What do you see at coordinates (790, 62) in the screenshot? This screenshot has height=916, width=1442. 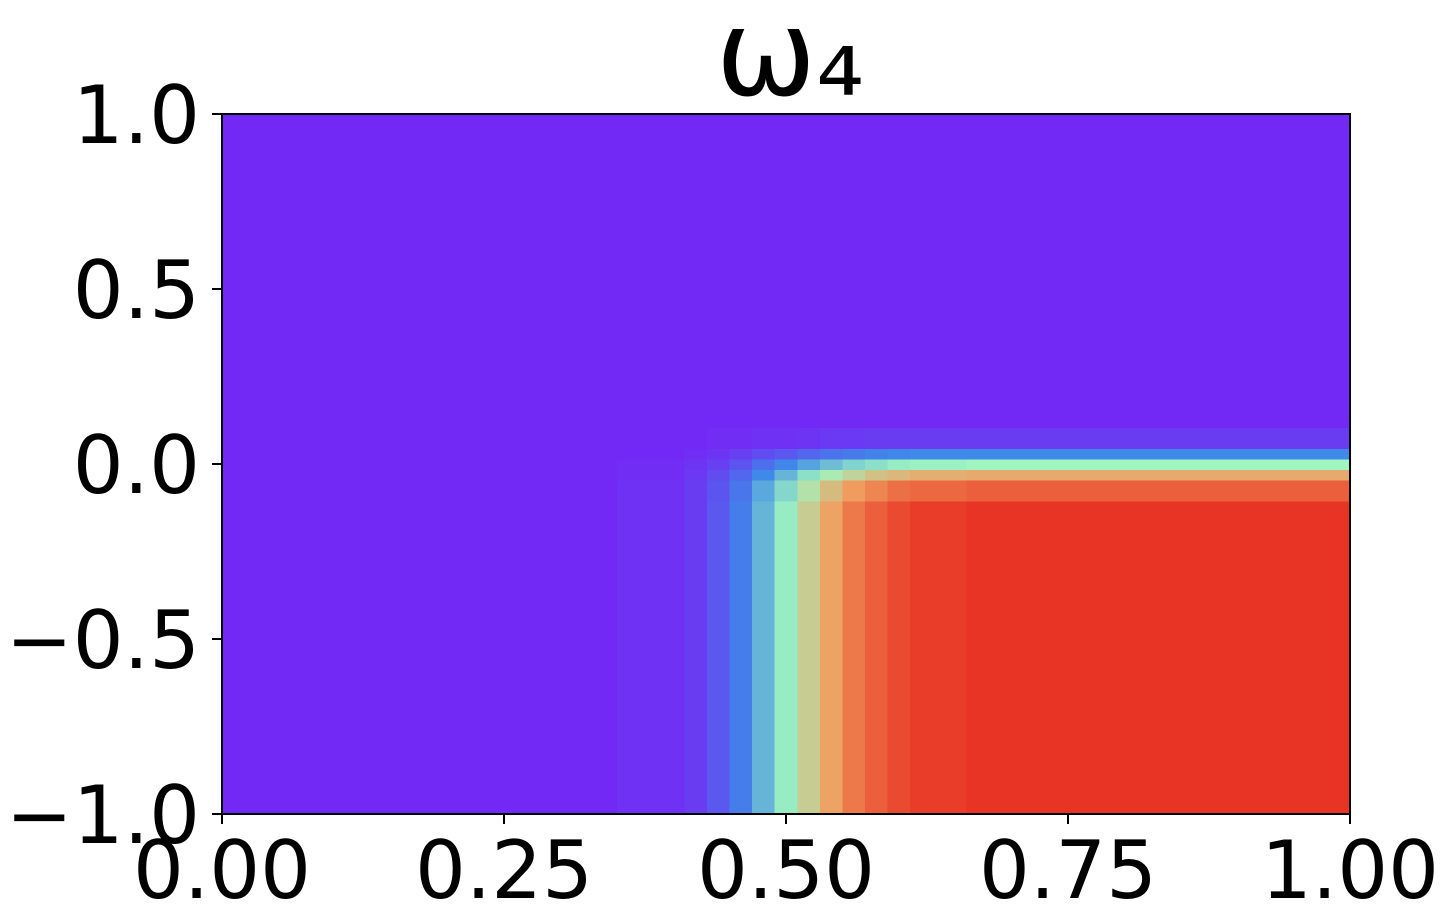 I see `chart-title: ω₄` at bounding box center [790, 62].